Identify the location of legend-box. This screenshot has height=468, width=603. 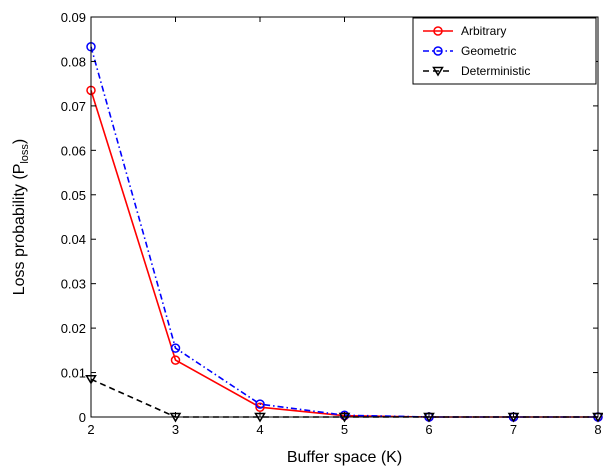
(504, 51).